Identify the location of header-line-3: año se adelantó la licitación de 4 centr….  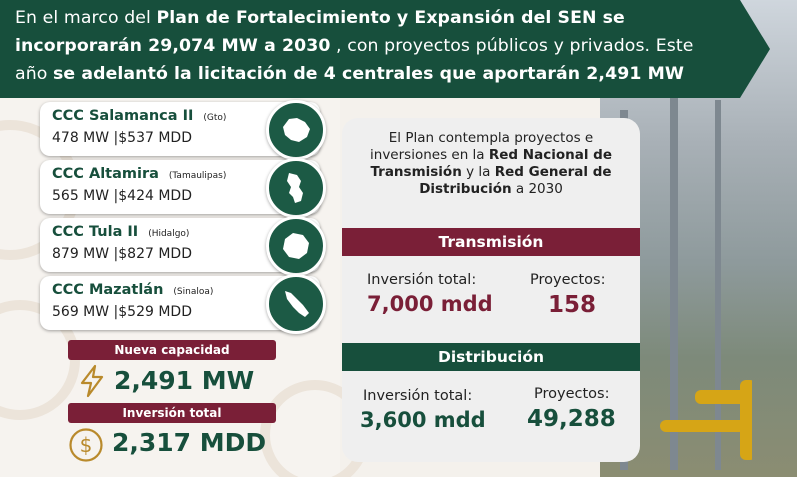
(350, 74).